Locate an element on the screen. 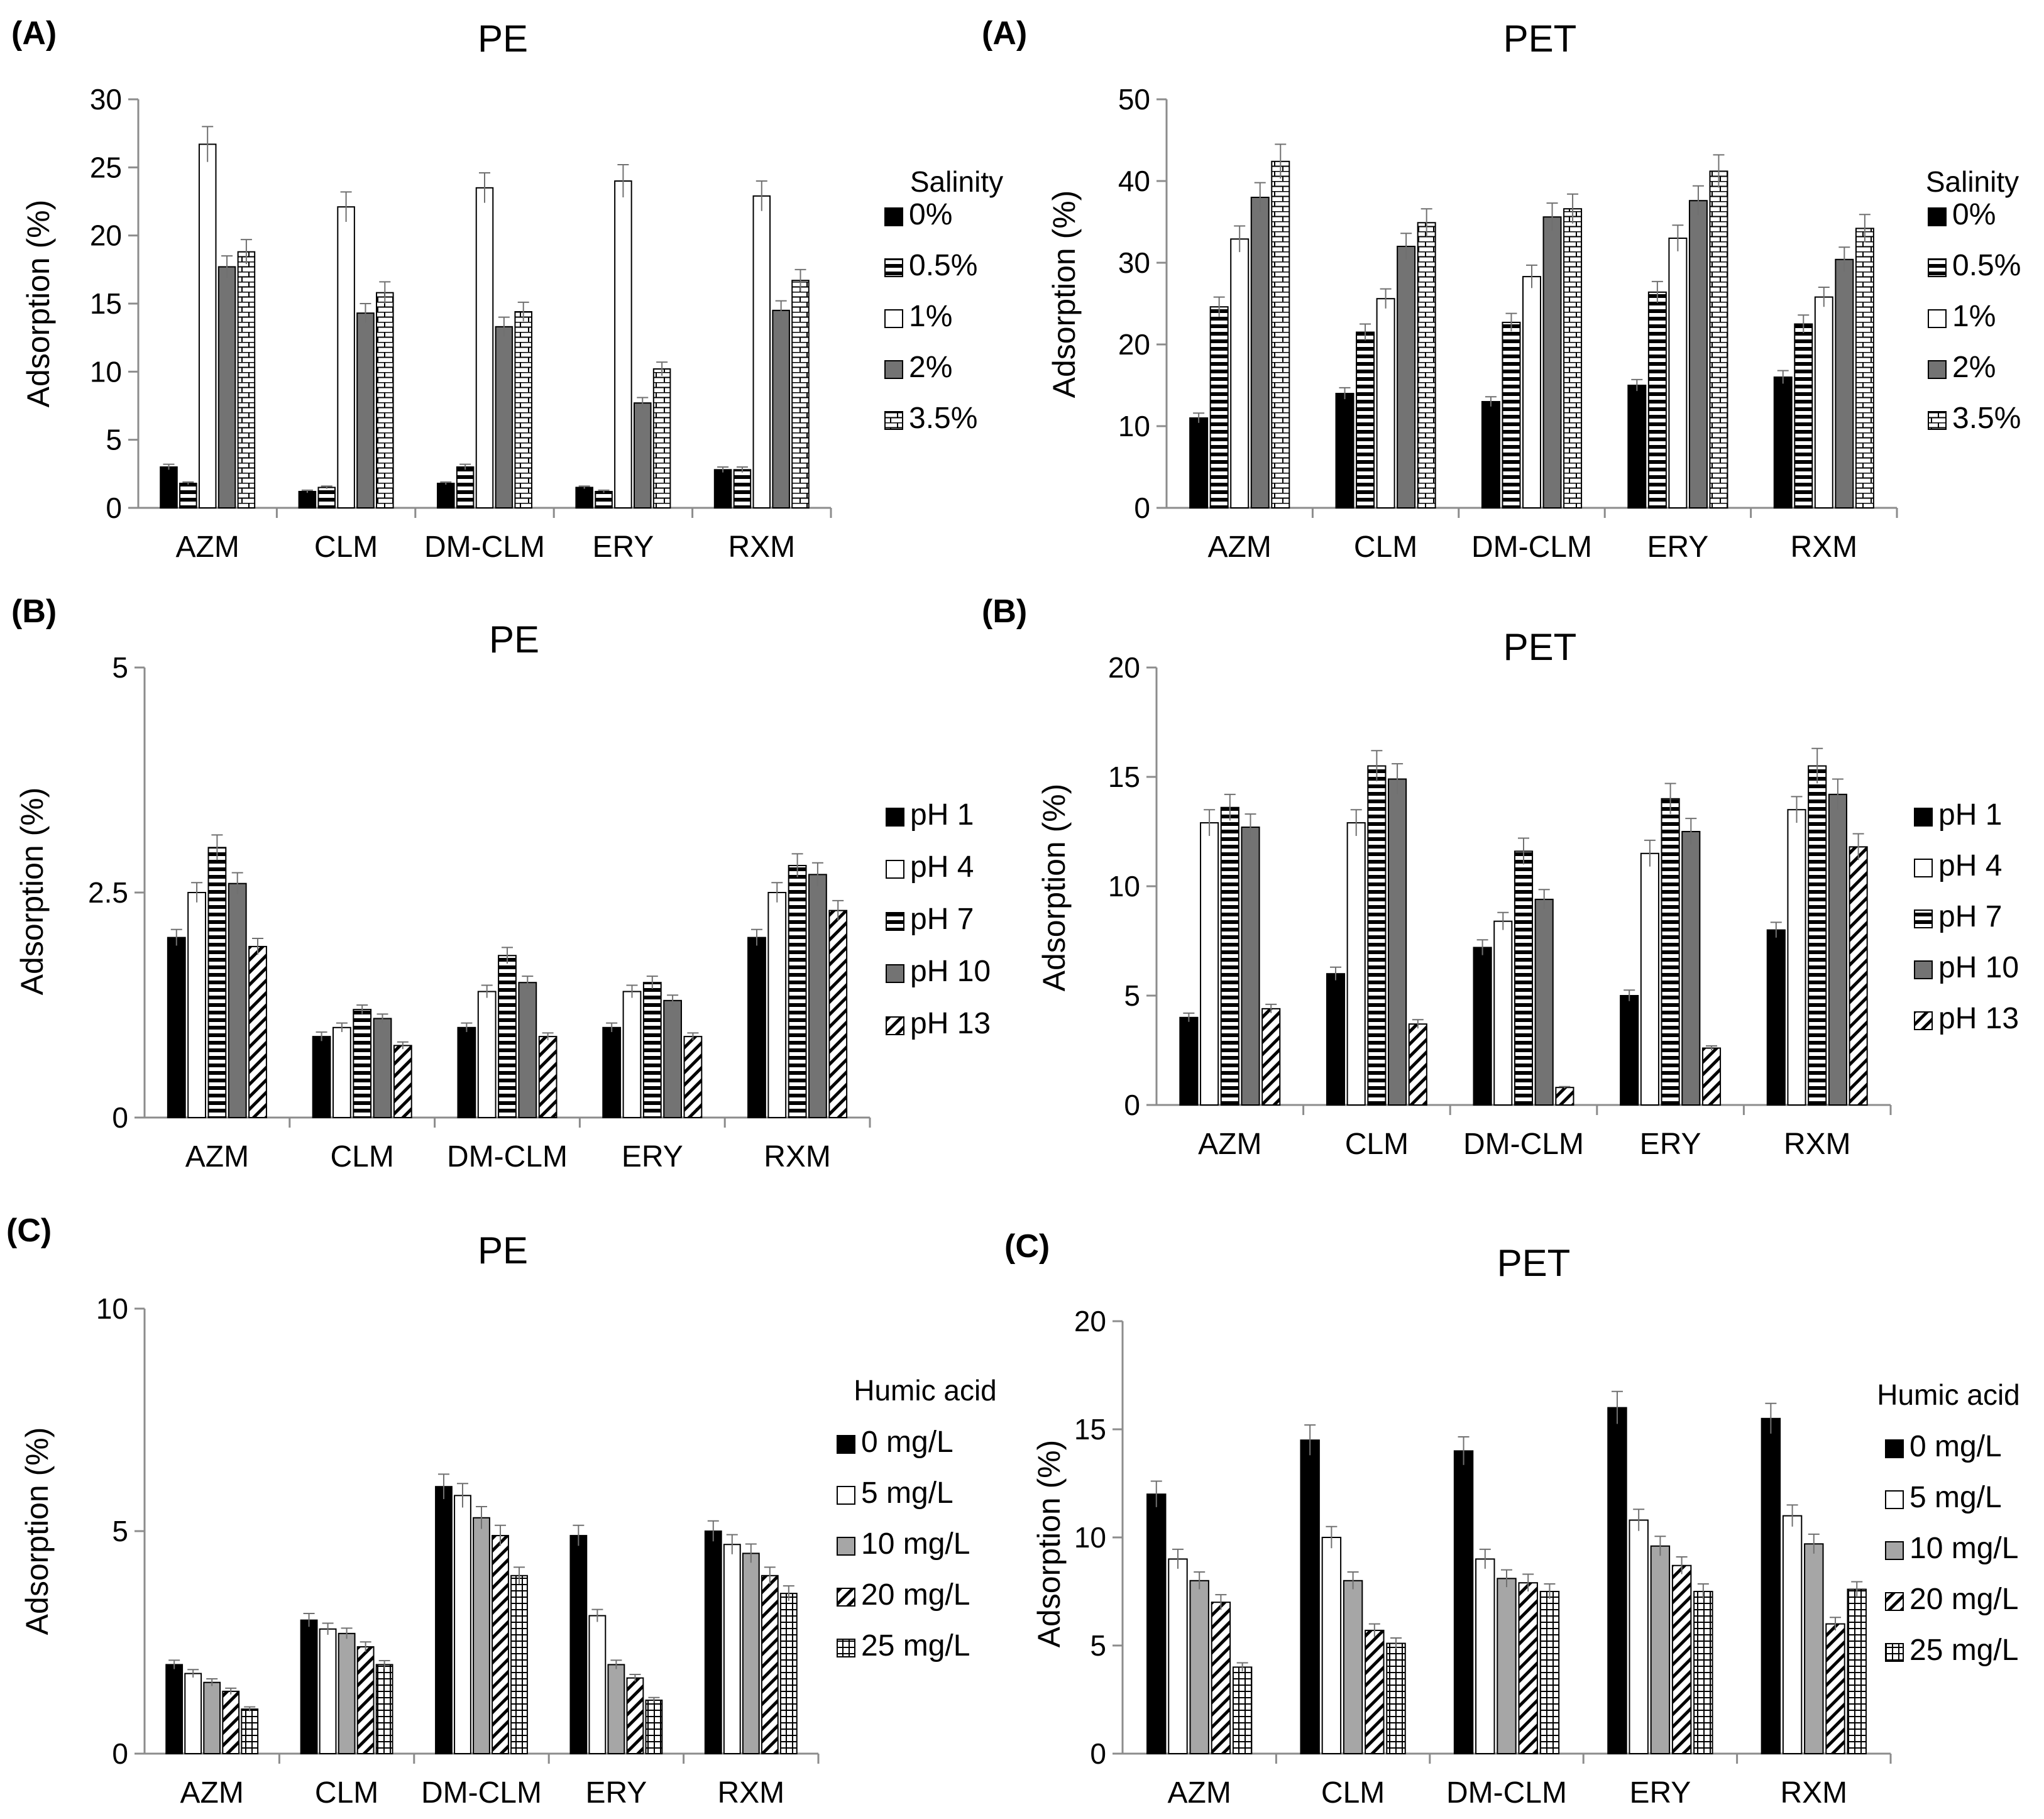 The image size is (2044, 1819). legend-label: 20 mg/L is located at coordinates (1964, 1599).